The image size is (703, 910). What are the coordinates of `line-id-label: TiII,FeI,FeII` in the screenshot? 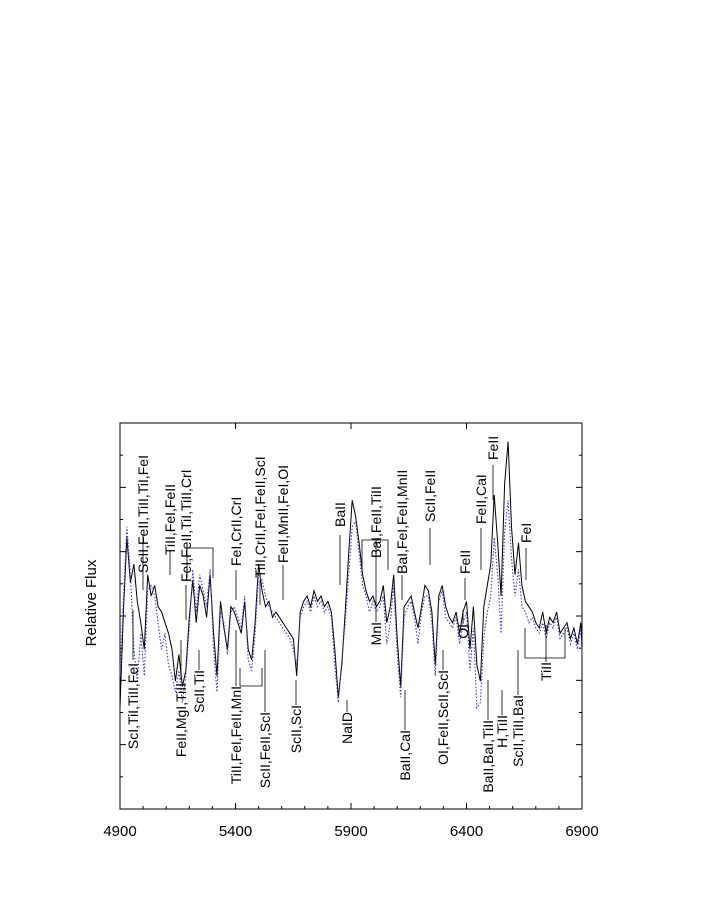 It's located at (170, 519).